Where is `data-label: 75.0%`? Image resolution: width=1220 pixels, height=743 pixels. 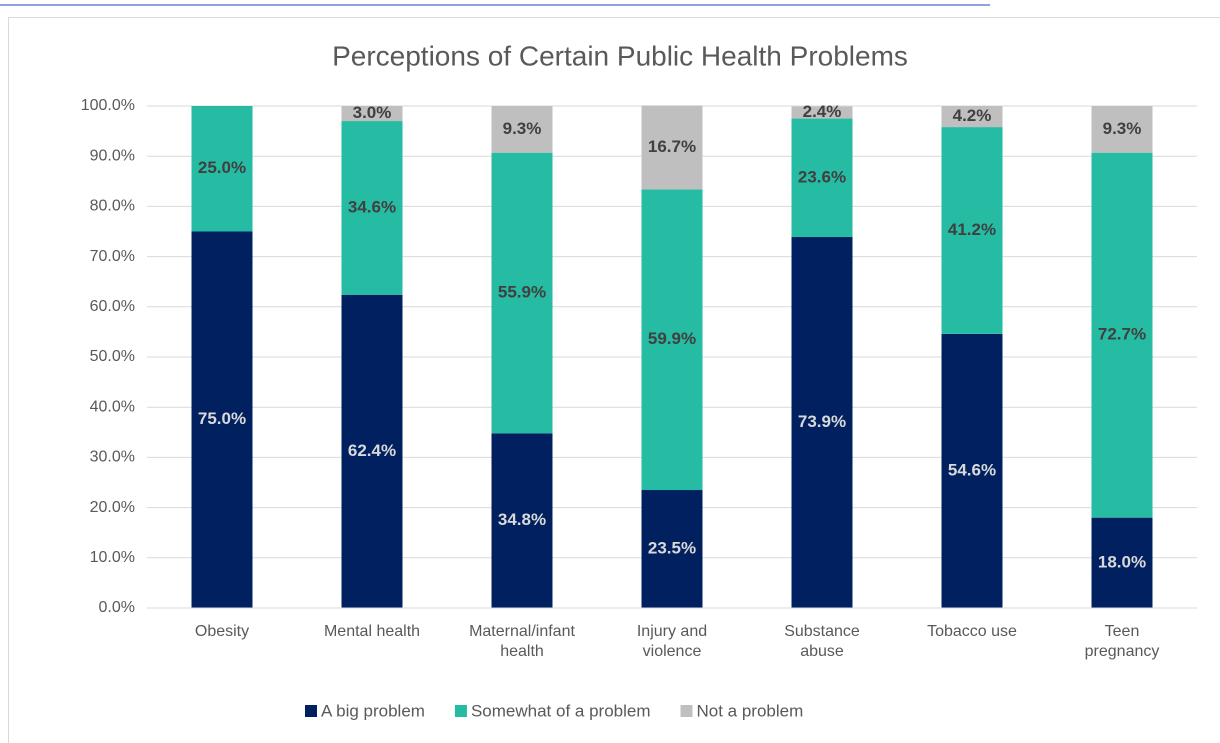
data-label: 75.0% is located at coordinates (222, 418).